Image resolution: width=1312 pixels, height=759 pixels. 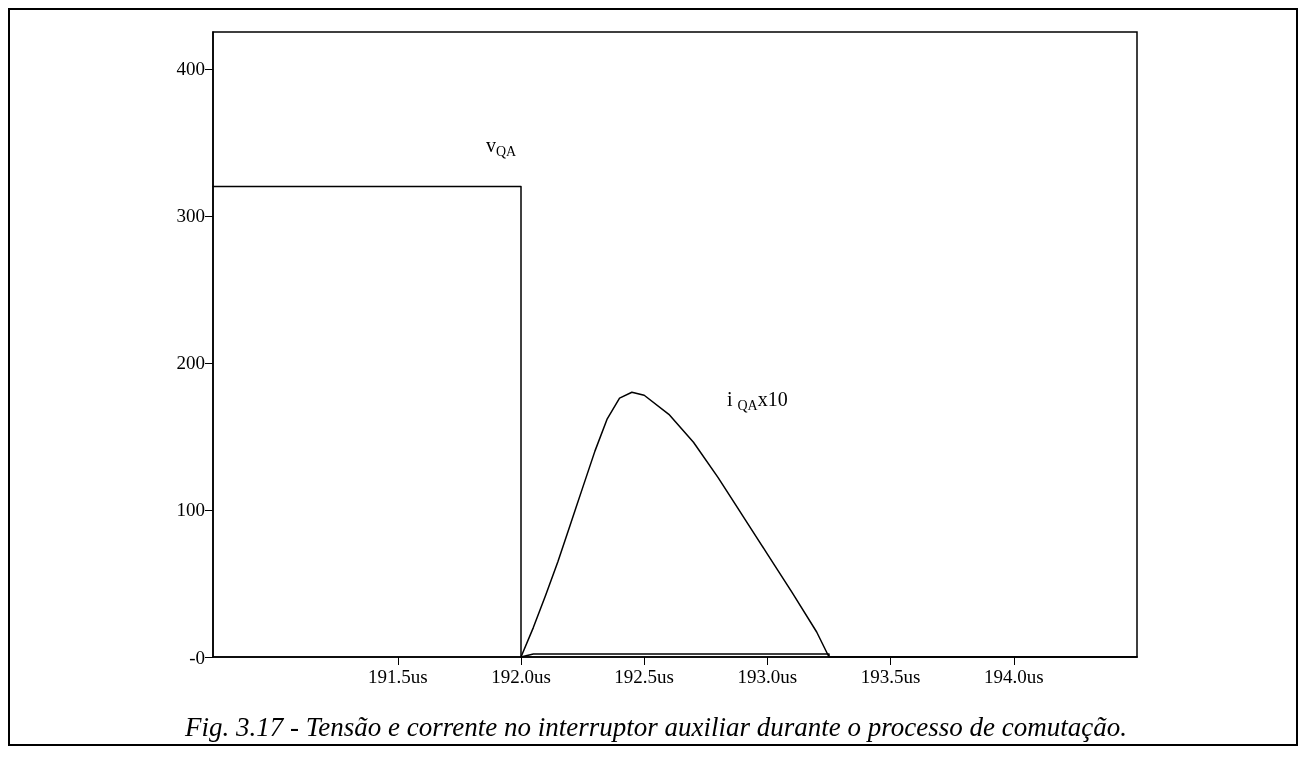 What do you see at coordinates (890, 676) in the screenshot?
I see `x-tick-label: 193.5us` at bounding box center [890, 676].